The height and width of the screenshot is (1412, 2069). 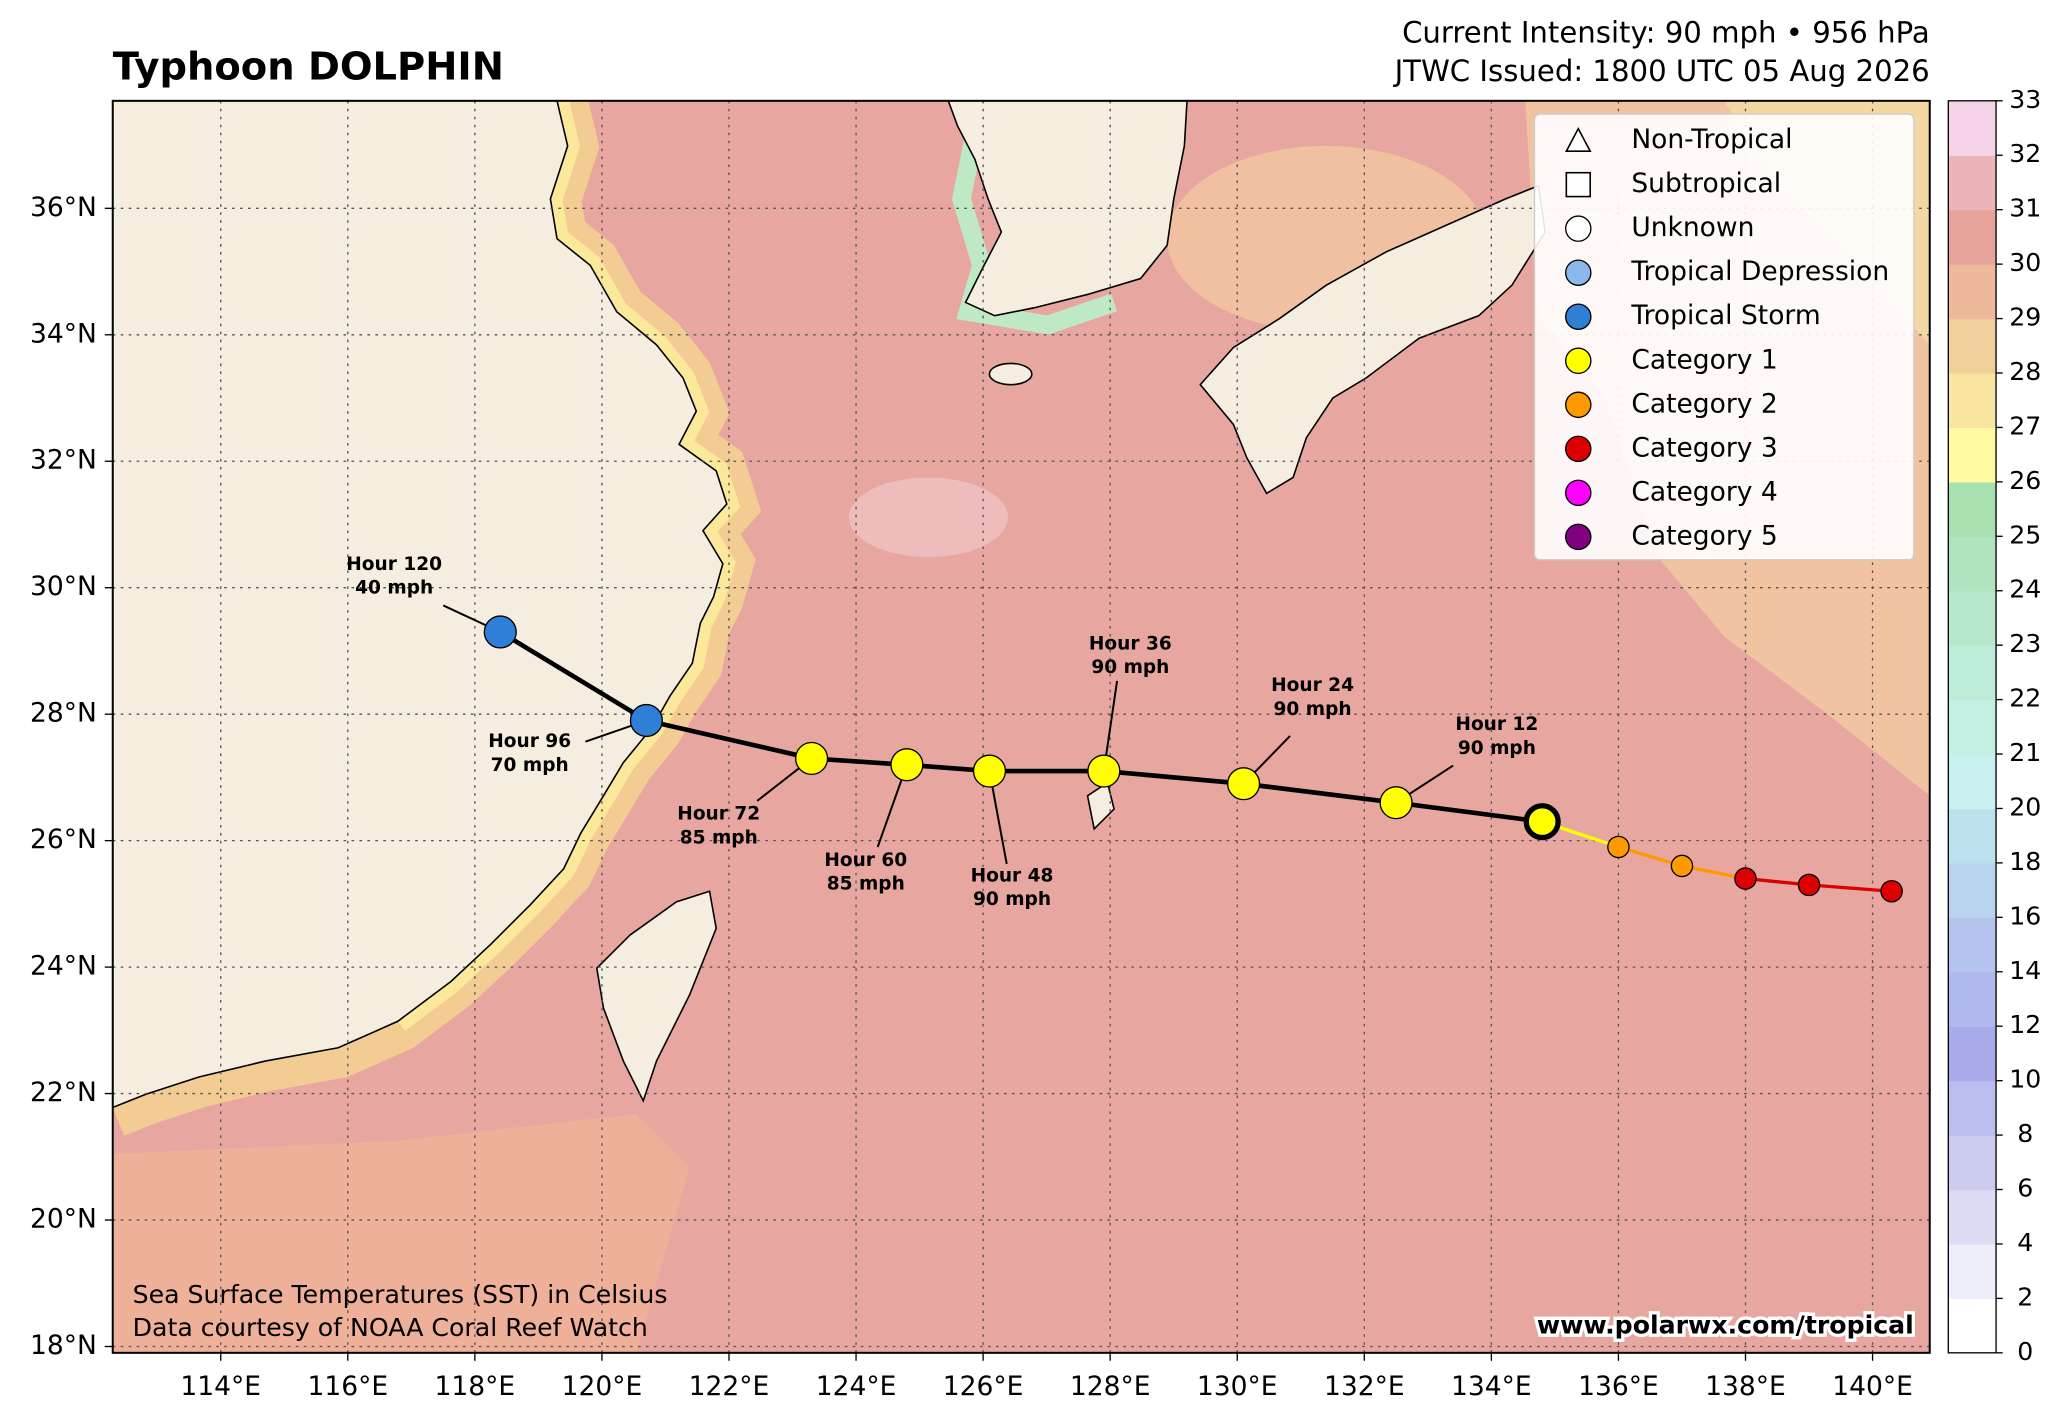 I want to click on lon-tick-label: 136°E, so click(x=1618, y=1386).